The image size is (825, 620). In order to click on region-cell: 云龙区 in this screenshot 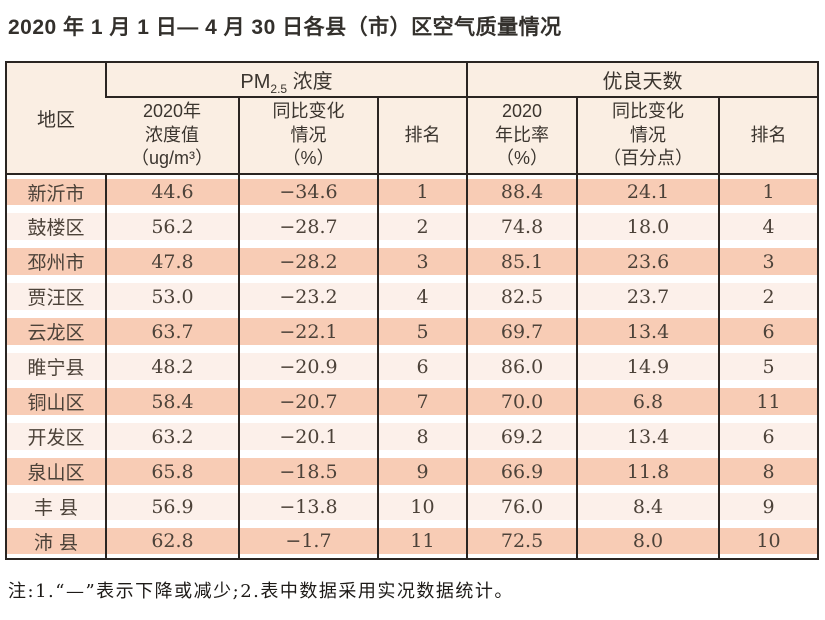, I will do `click(56, 331)`.